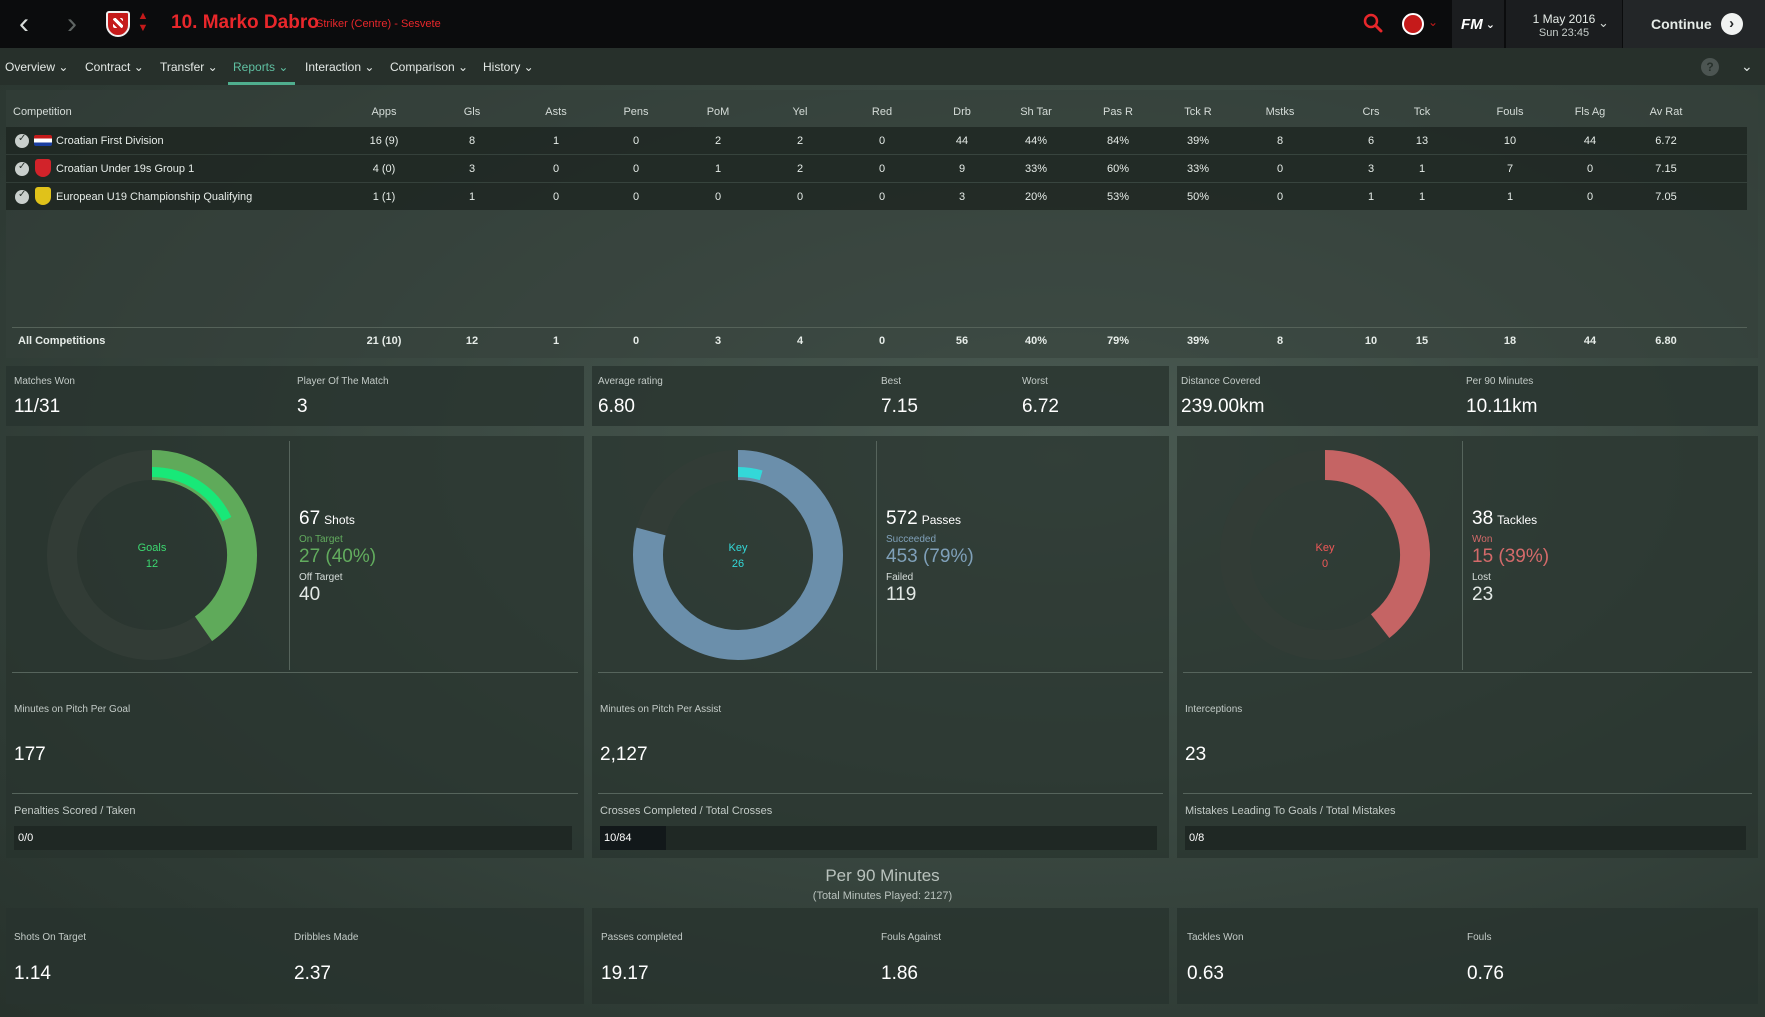  Describe the element at coordinates (143, 22) in the screenshot. I see `player-switch-icon: ▲ ▼` at that location.